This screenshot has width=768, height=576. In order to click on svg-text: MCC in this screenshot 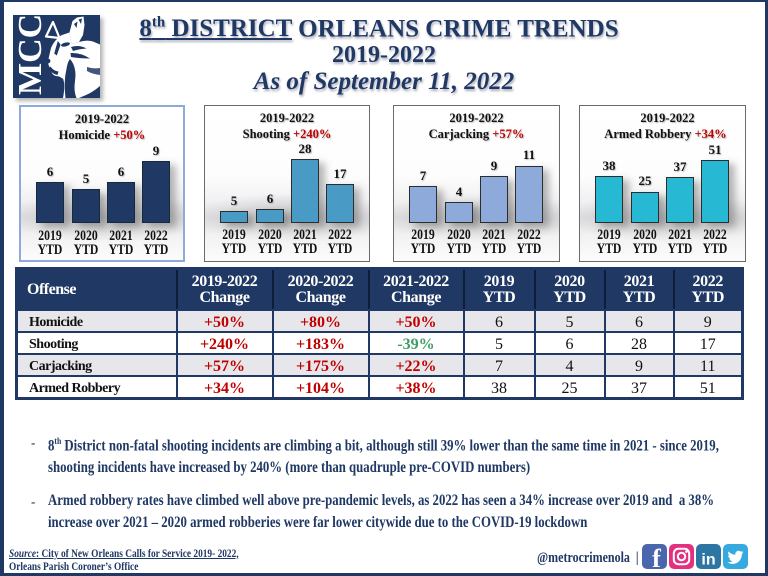, I will do `click(31, 55)`.